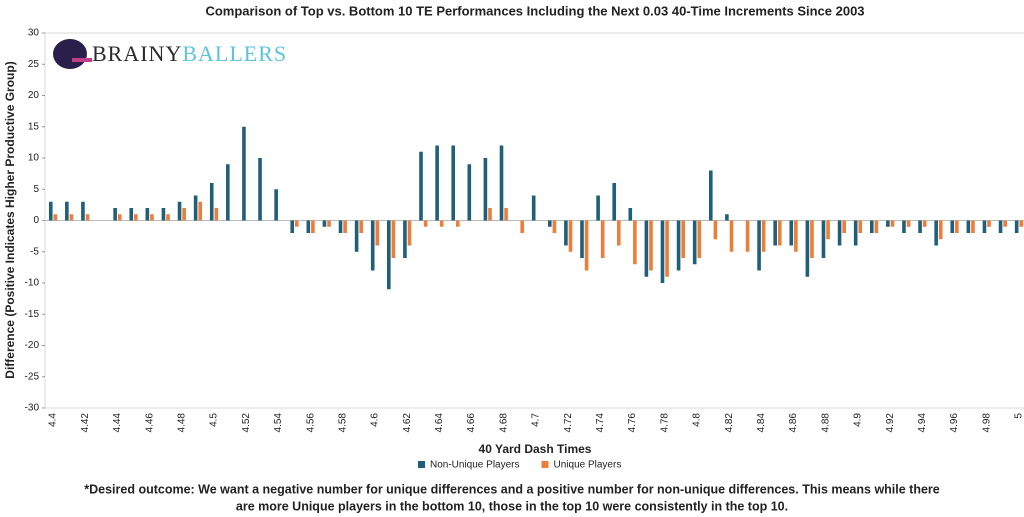 The width and height of the screenshot is (1024, 517). What do you see at coordinates (471, 423) in the screenshot?
I see `x-tick-label: 4.66` at bounding box center [471, 423].